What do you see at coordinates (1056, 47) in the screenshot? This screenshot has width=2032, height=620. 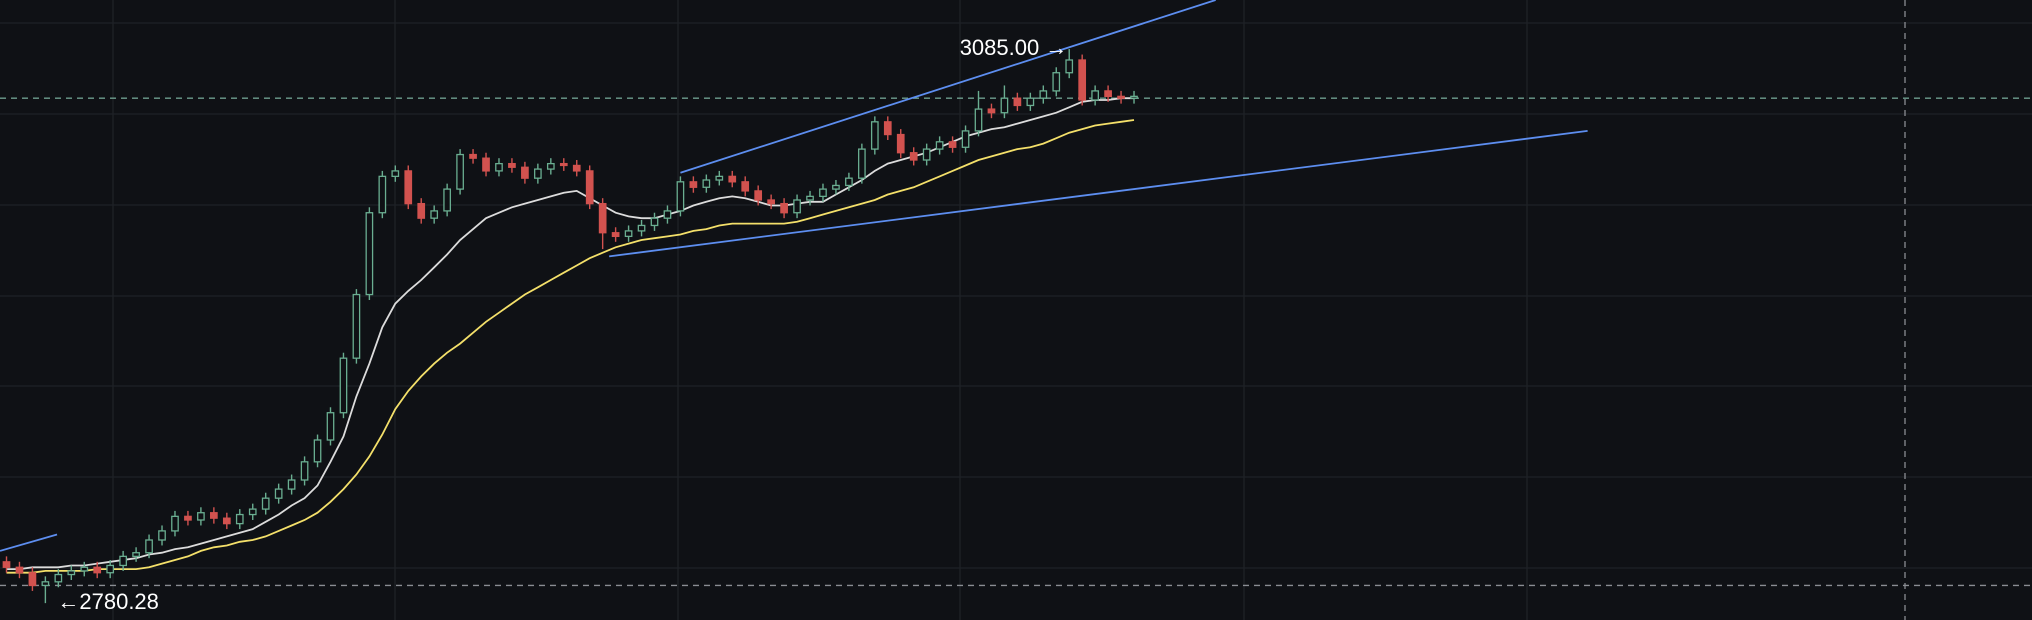 I see `high-arrow: →` at bounding box center [1056, 47].